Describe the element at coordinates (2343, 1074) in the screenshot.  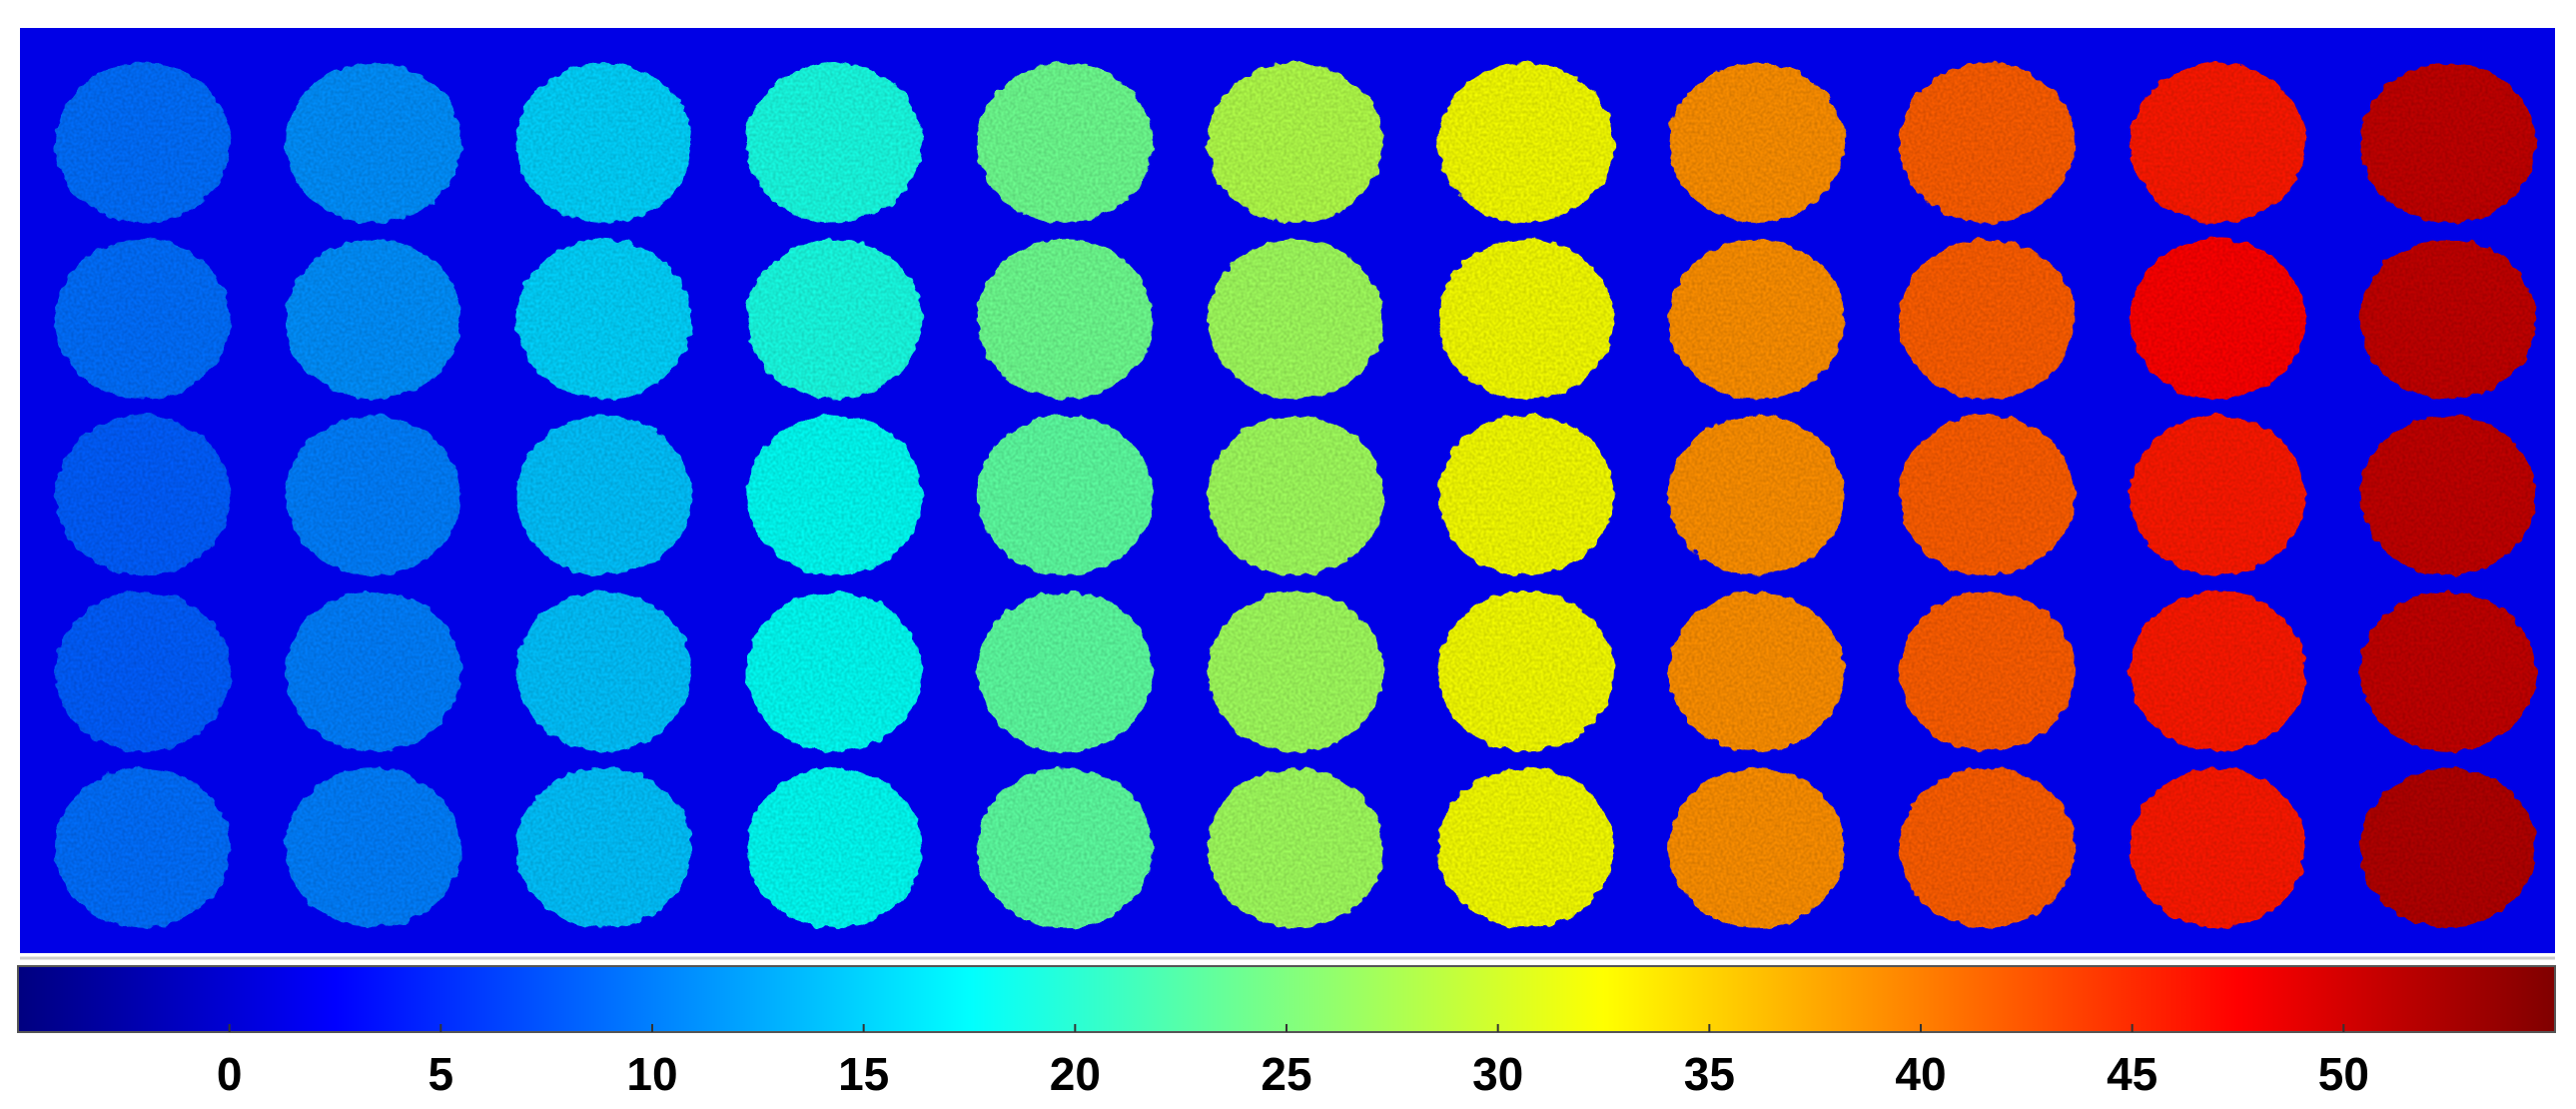
I see `colorbar-tick-label: 50` at that location.